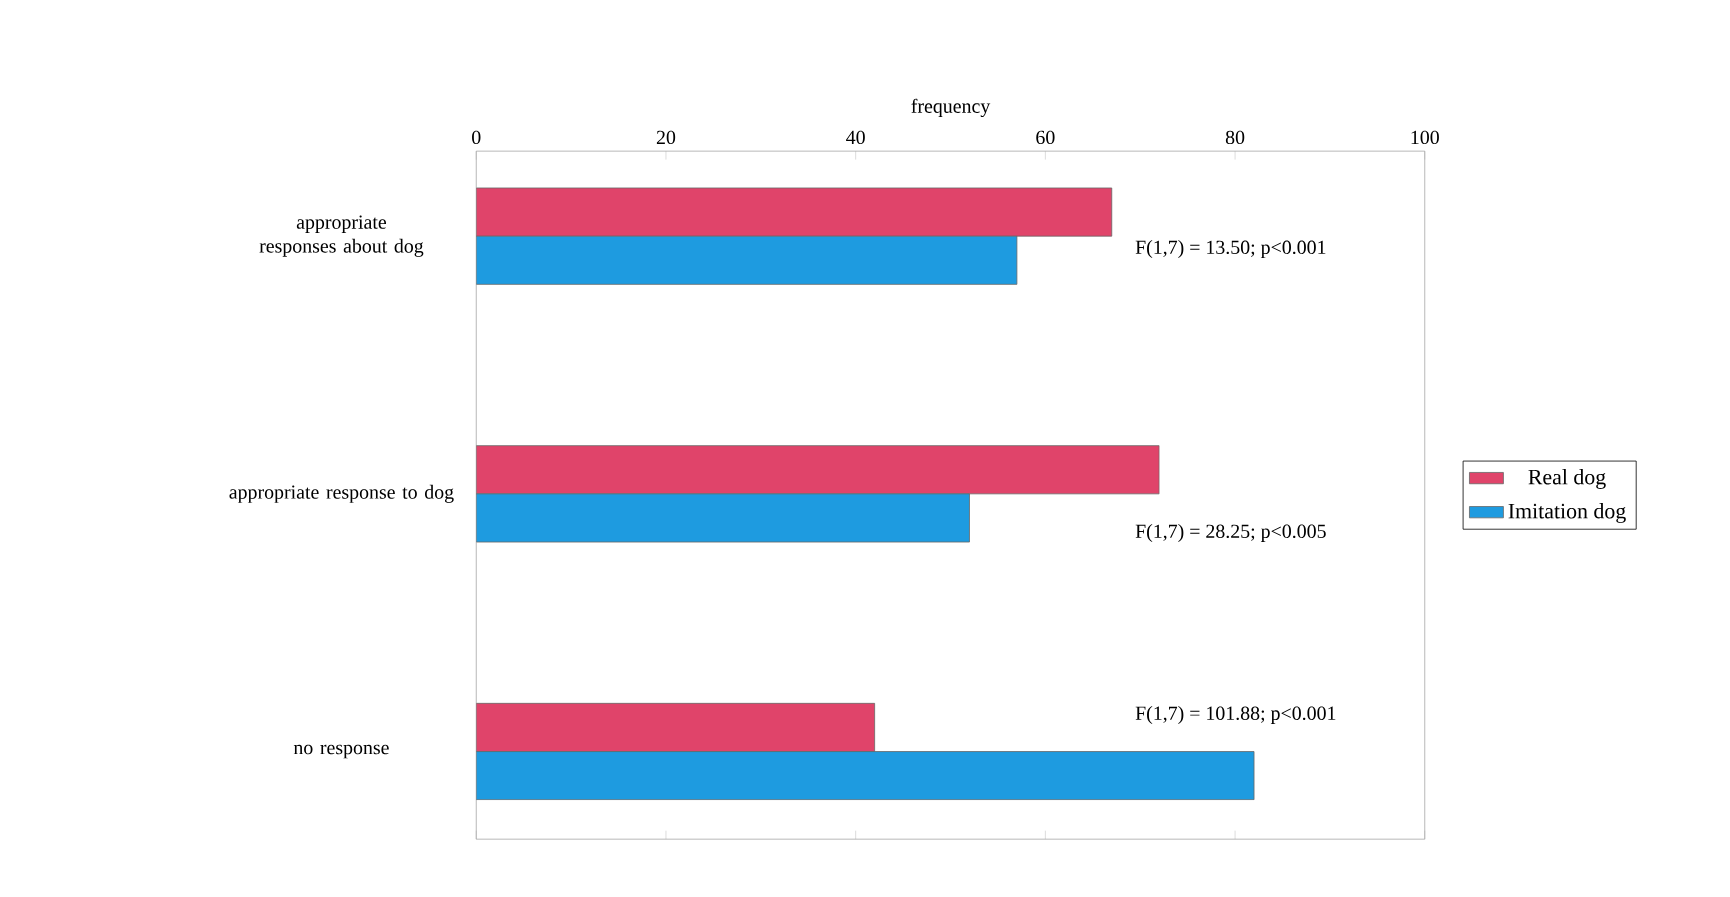 The width and height of the screenshot is (1730, 897). What do you see at coordinates (341, 236) in the screenshot?
I see `y-tick-label: appropriate responses about dog` at bounding box center [341, 236].